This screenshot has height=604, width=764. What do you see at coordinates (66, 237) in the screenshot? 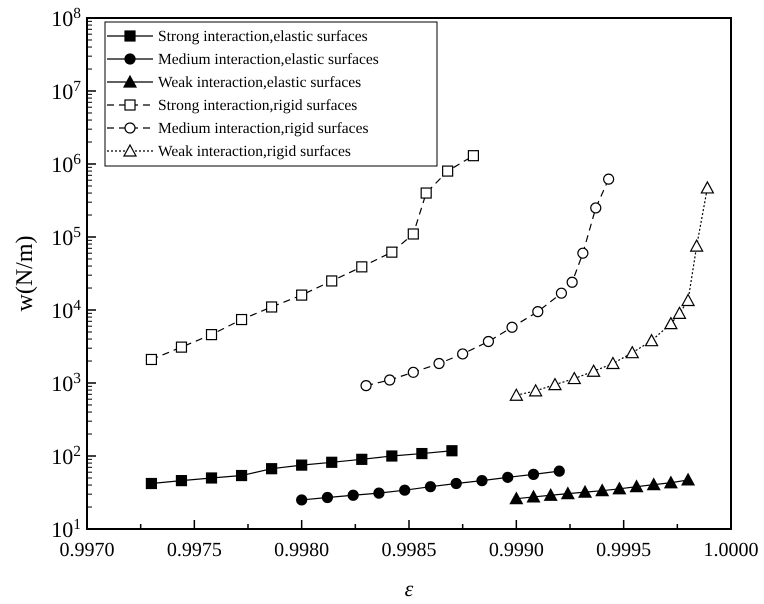
I see `y-tick-label: 10$^{5}$` at bounding box center [66, 237].